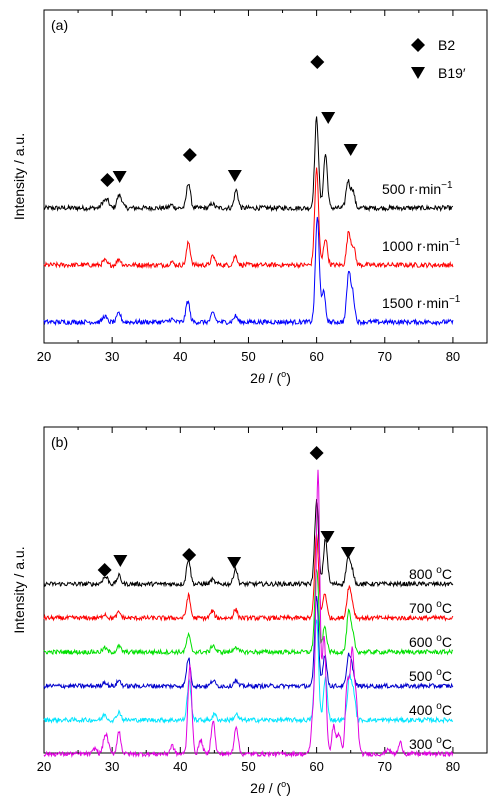 The image size is (501, 805). Describe the element at coordinates (430, 607) in the screenshot. I see `series-label: 700 oC` at that location.